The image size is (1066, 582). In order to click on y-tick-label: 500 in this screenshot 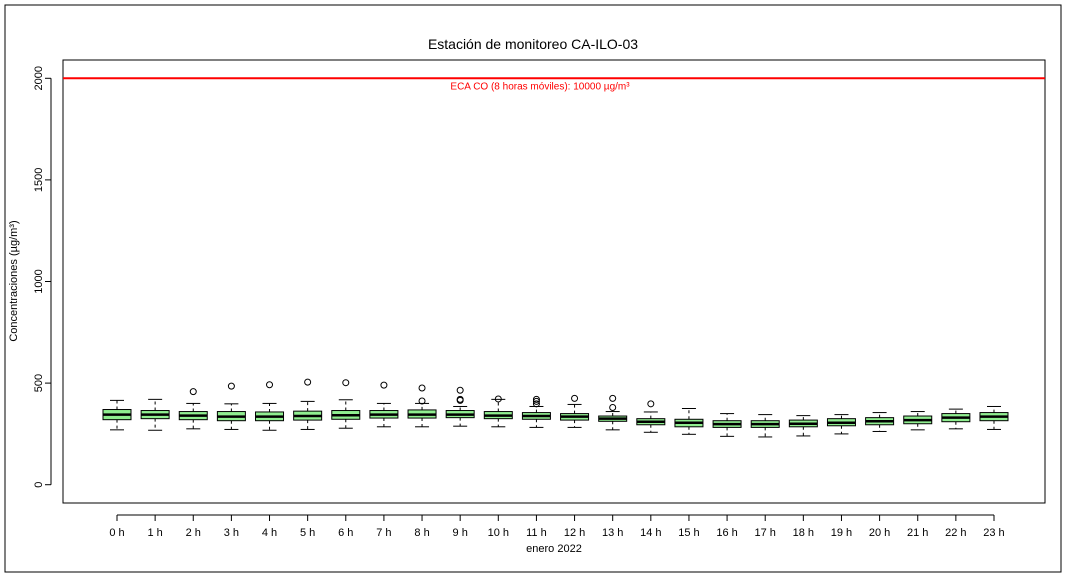, I will do `click(39, 383)`.